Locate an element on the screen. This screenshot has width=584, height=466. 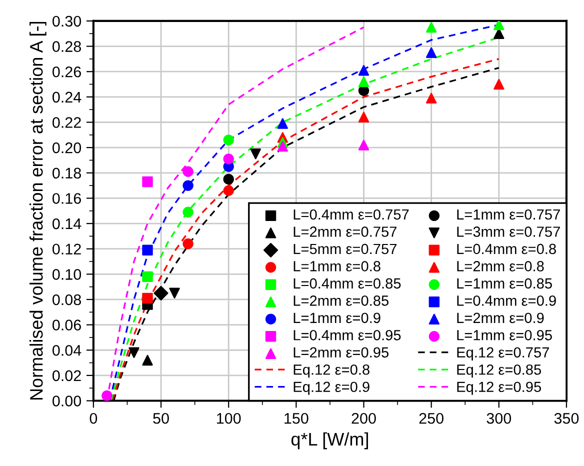
legend-label: L=2mm ε=0.8 is located at coordinates (500, 266).